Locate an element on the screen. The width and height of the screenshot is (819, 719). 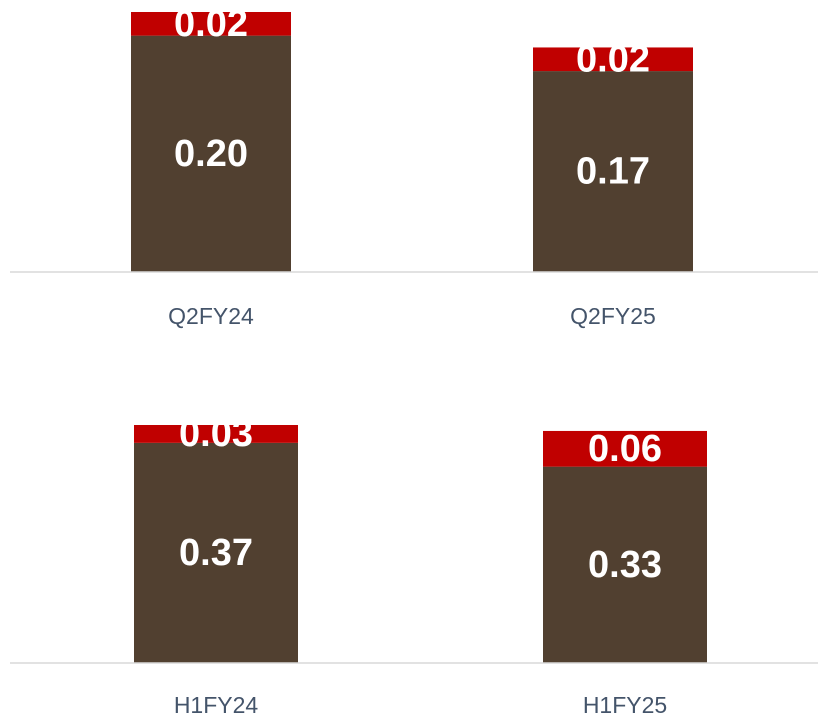
x-tick-label: Q2FY24 is located at coordinates (211, 316).